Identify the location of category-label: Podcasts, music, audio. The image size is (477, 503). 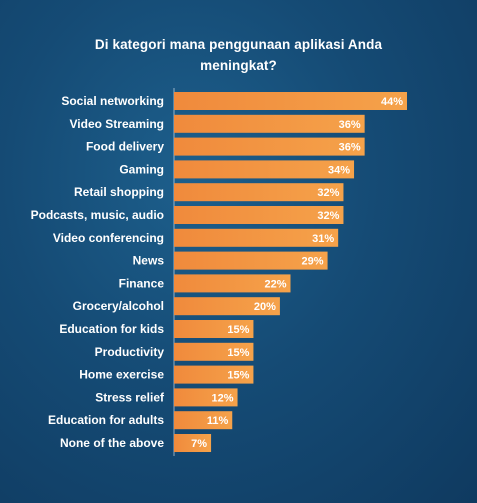
(97, 215).